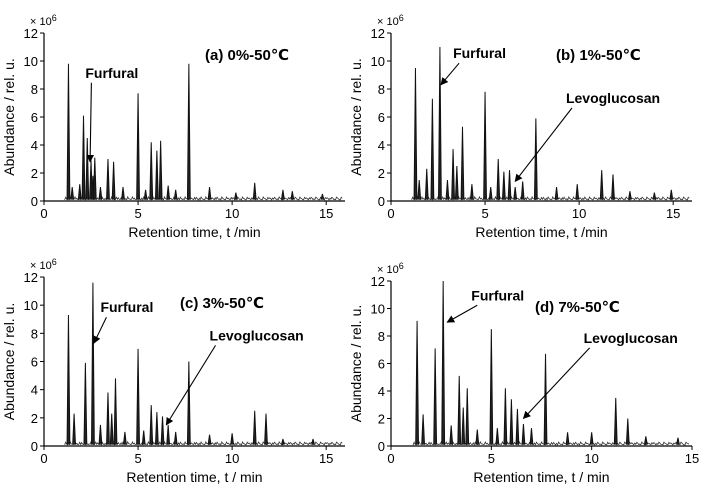 This screenshot has height=493, width=703. Describe the element at coordinates (31, 305) in the screenshot. I see `y-tick-label: 10` at that location.